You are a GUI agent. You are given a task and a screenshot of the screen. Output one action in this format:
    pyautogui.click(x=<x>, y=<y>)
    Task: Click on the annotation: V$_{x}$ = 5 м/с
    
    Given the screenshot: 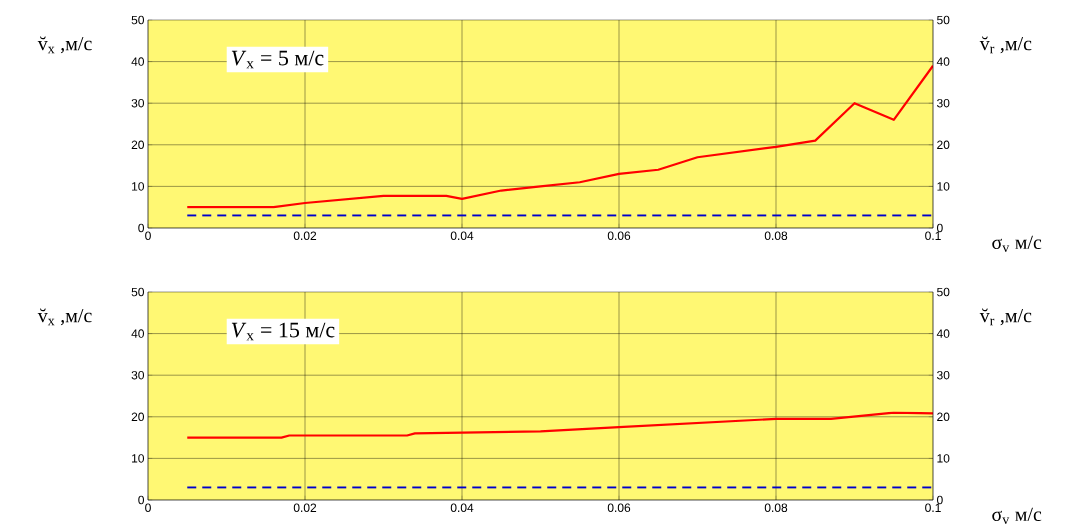 What is the action you would take?
    pyautogui.click(x=277, y=59)
    